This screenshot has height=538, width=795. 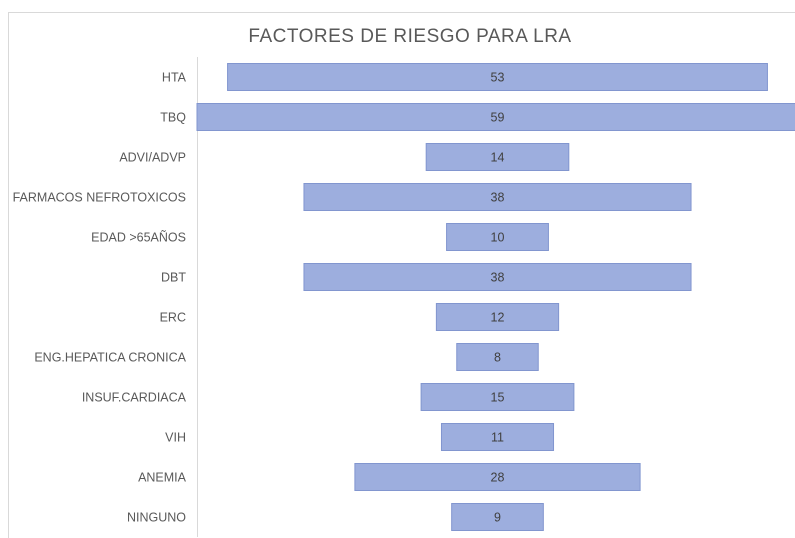 I want to click on chart-title: FACTORES DE RIESGO PARA LRA, so click(x=409, y=36).